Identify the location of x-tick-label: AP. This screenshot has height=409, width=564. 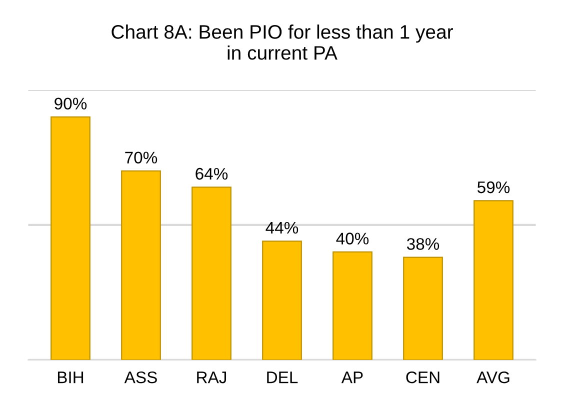
(352, 378).